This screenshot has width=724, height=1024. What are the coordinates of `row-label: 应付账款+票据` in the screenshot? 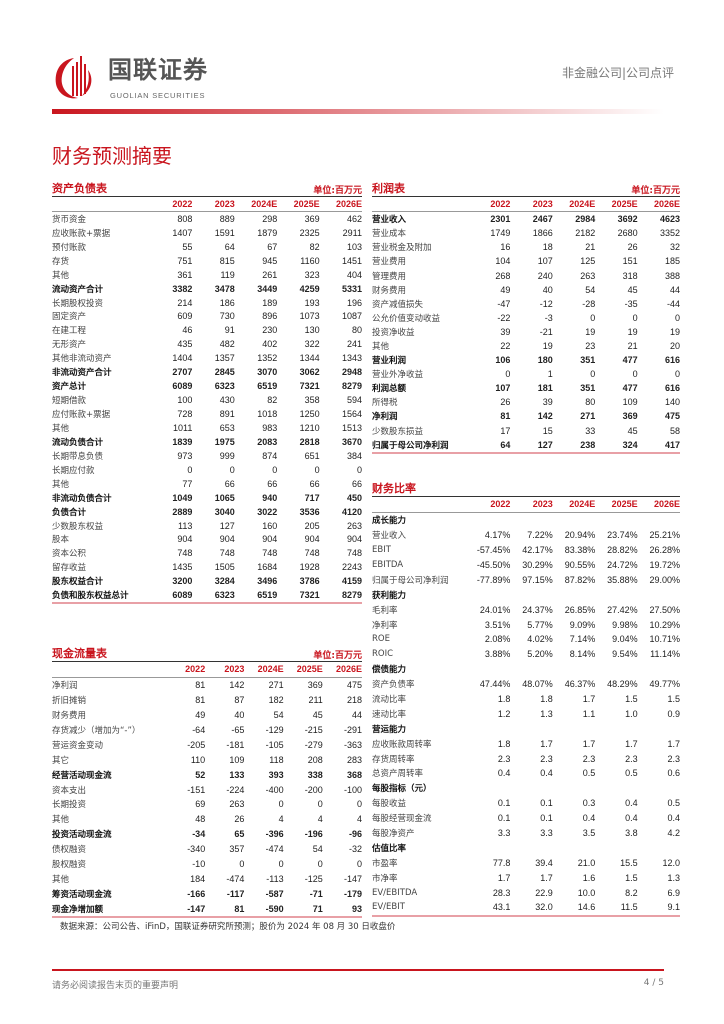 It's located at (81, 415).